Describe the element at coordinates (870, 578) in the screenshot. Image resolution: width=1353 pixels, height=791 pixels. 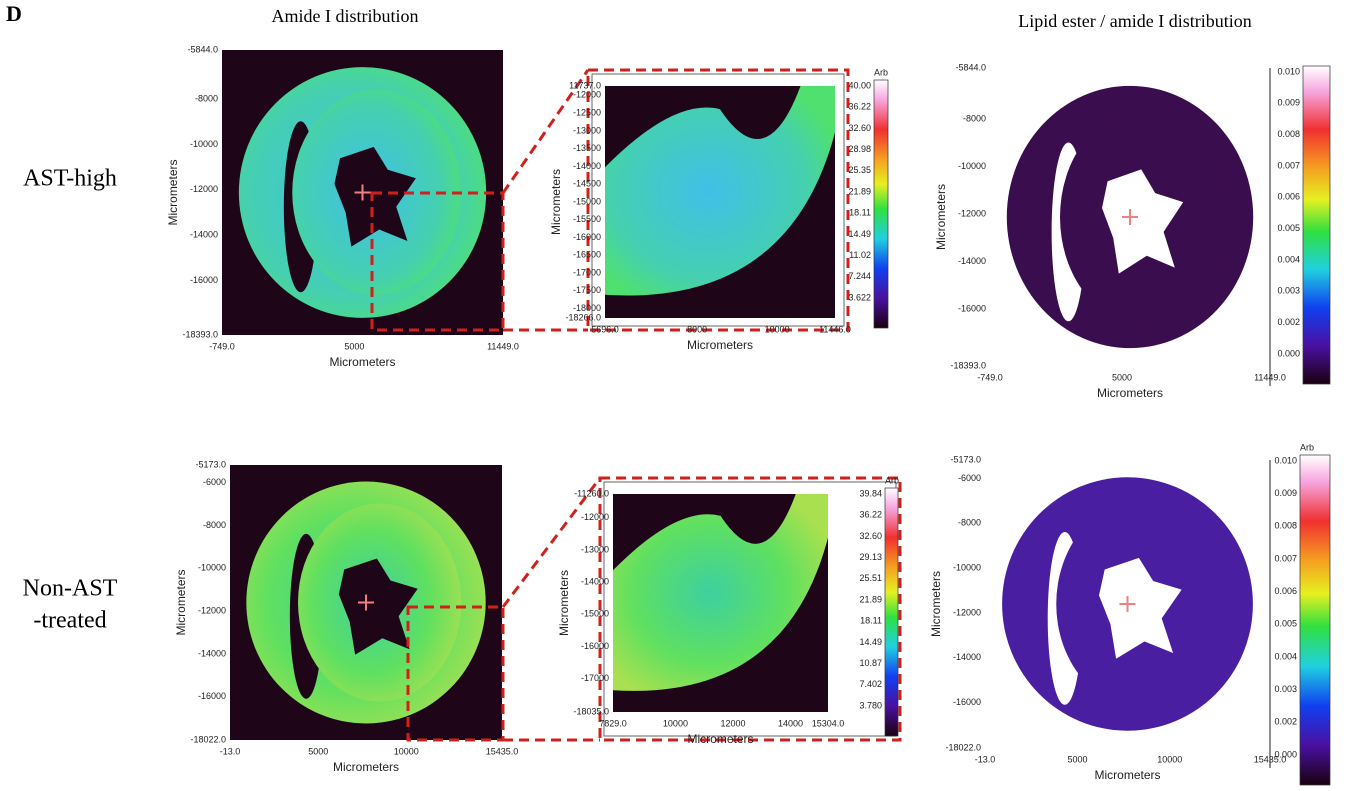
I see `colorbar-label: 25.51` at that location.